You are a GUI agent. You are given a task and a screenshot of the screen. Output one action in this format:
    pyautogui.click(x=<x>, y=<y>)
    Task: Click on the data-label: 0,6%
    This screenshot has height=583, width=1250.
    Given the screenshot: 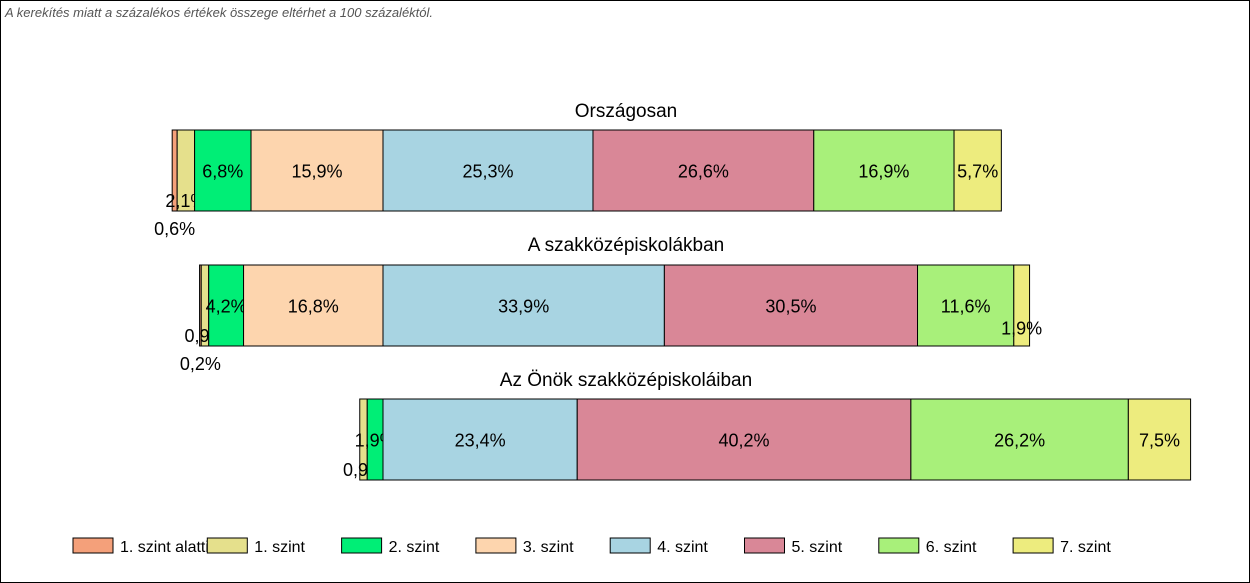 What is the action you would take?
    pyautogui.click(x=174, y=229)
    